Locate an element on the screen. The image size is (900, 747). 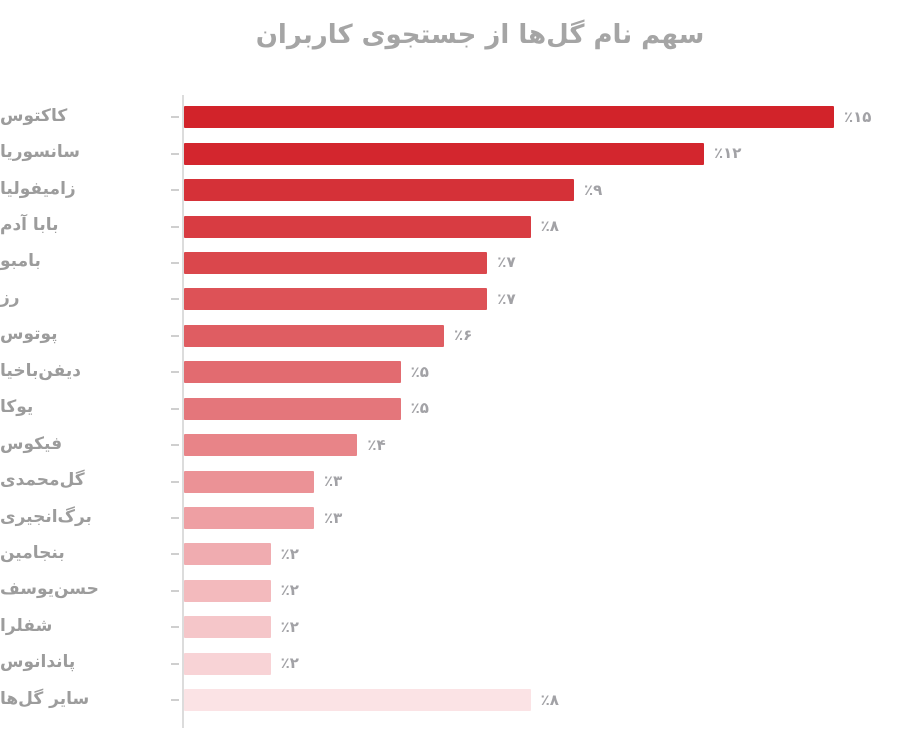
bar-area: ٪۱۲ is located at coordinates (540, 153).